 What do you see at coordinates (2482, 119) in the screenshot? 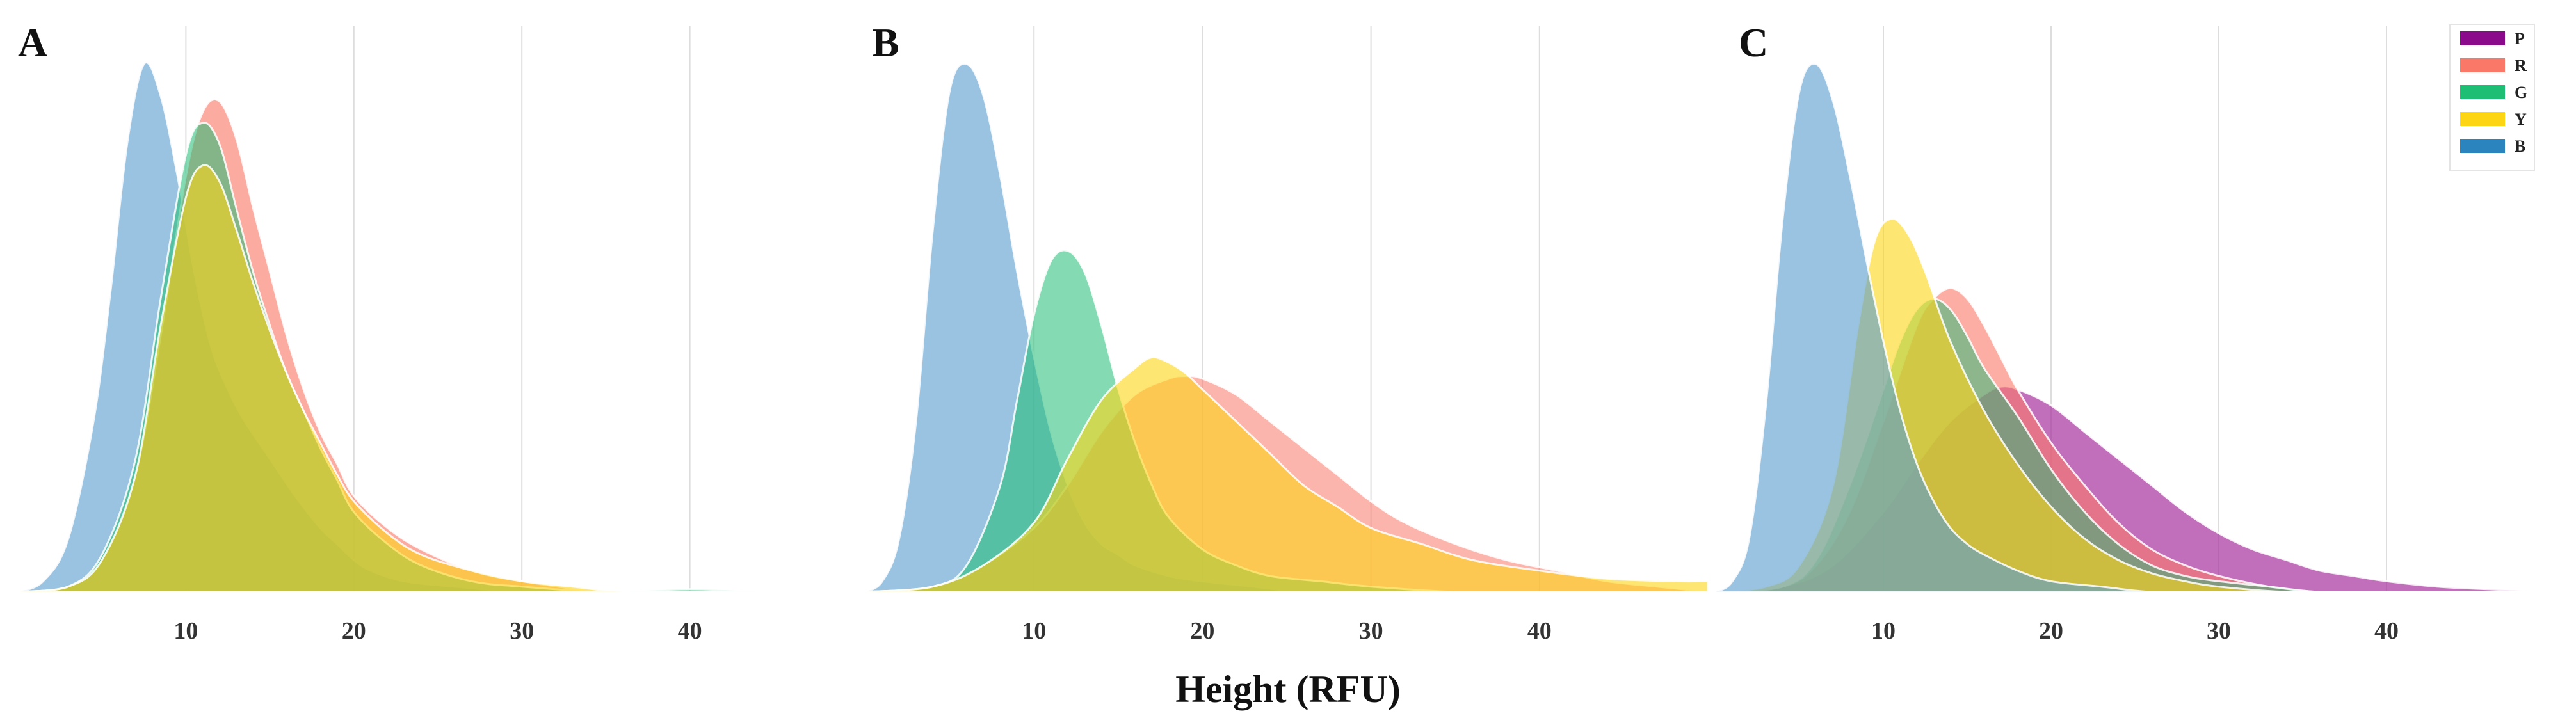
I see `legend-swatch-y` at bounding box center [2482, 119].